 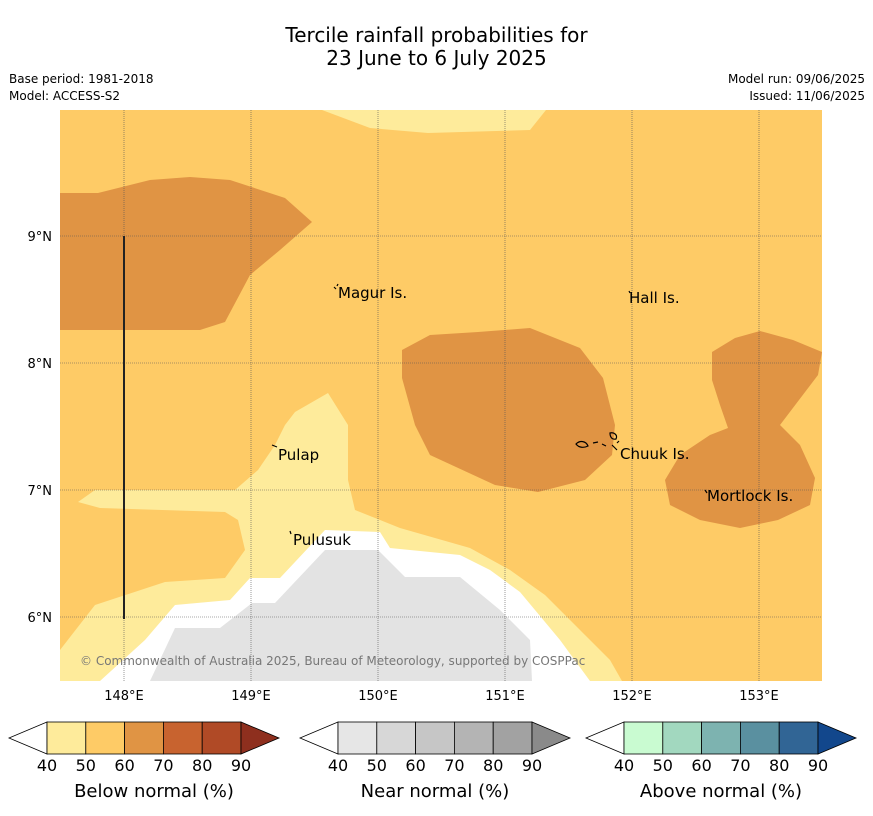 What do you see at coordinates (629, 292) in the screenshot?
I see `hall-island-icon` at bounding box center [629, 292].